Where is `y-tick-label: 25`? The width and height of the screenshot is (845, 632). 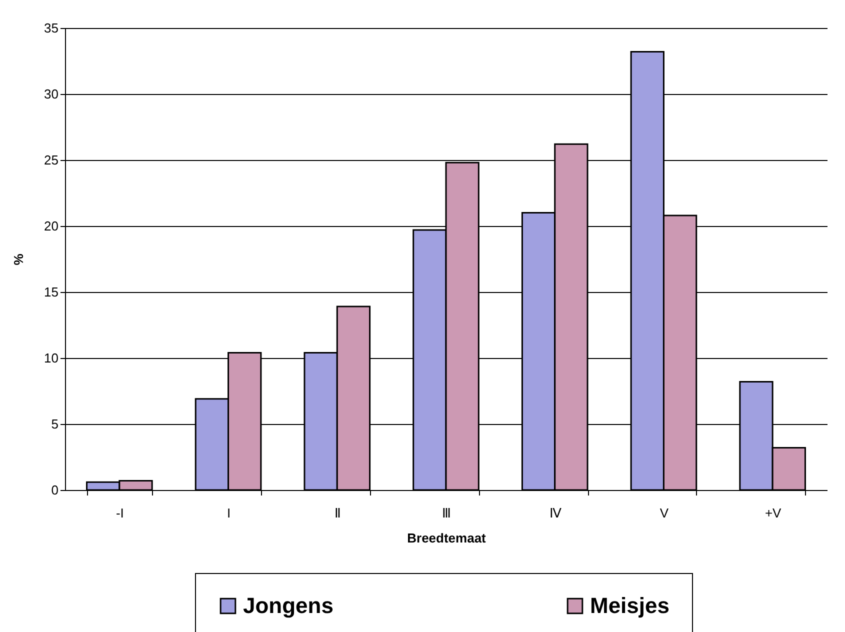
y-tick-label: 25 is located at coordinates (51, 160).